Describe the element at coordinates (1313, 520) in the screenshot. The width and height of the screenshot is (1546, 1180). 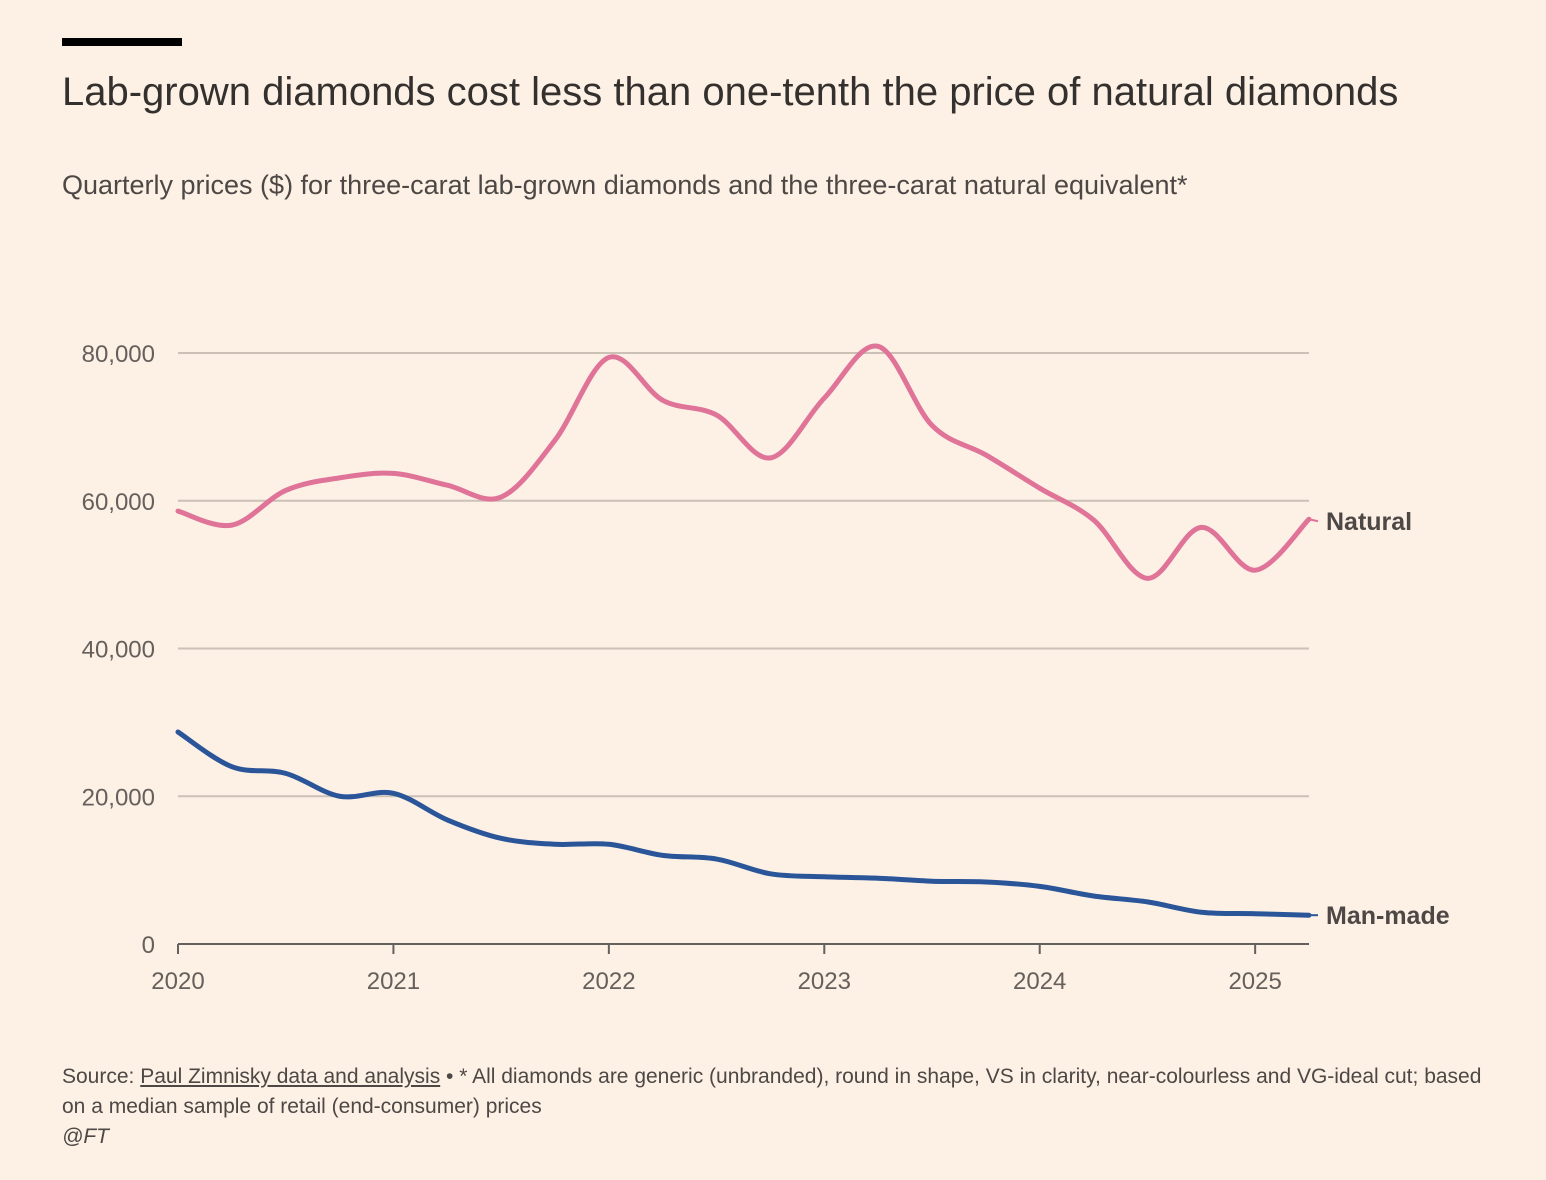
I see `label-leader` at that location.